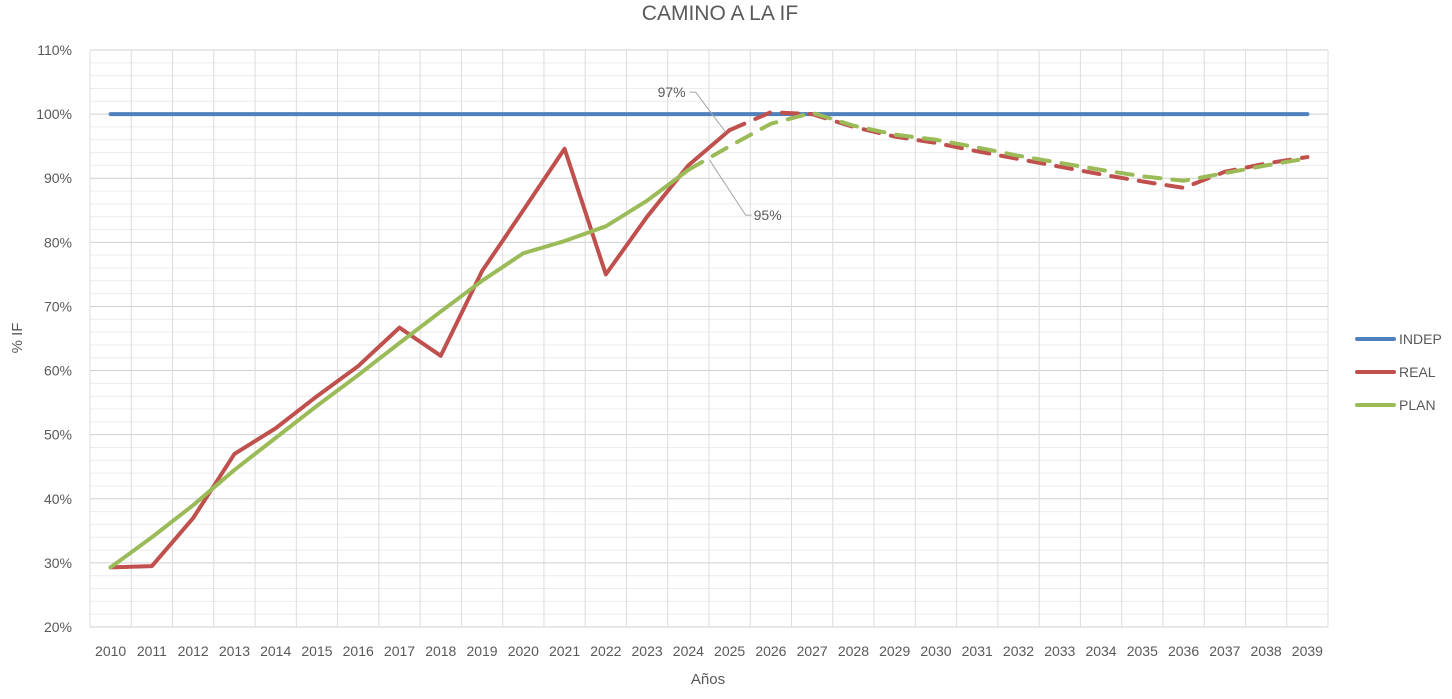 The height and width of the screenshot is (699, 1452). Describe the element at coordinates (1183, 651) in the screenshot. I see `x-tick-label: 2036` at that location.